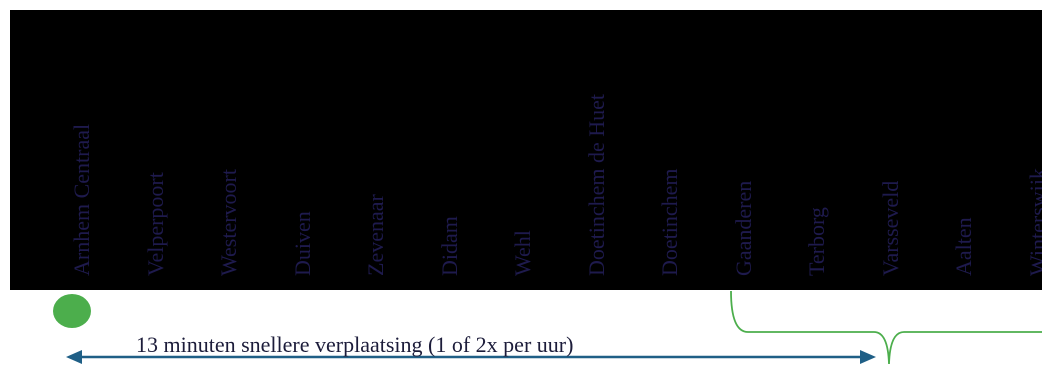 This screenshot has height=365, width=1042. What do you see at coordinates (74, 357) in the screenshot?
I see `arrow-head-left` at bounding box center [74, 357].